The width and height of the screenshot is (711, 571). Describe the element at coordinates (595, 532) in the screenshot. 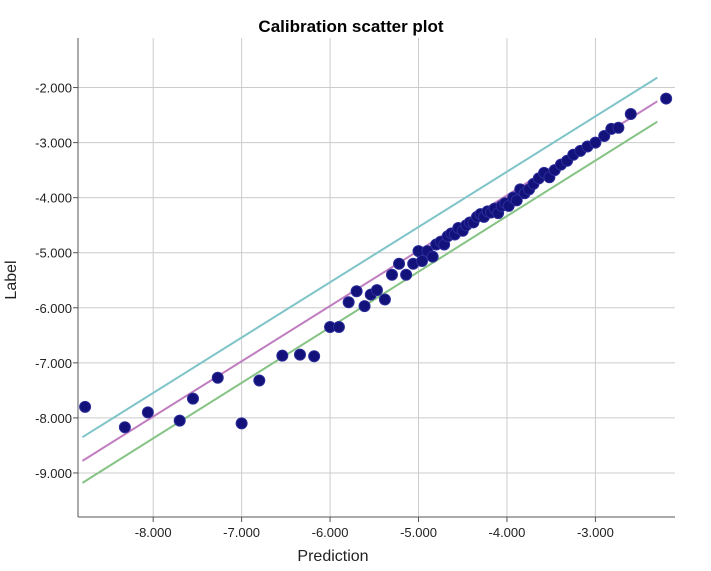

I see `x-tick-label: -3.000` at that location.